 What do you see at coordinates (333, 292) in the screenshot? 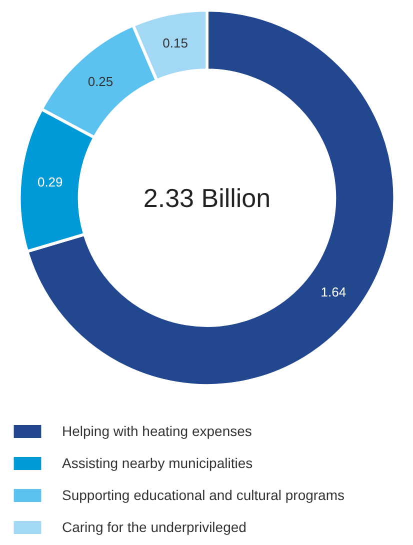
I see `data-label: 1.64` at bounding box center [333, 292].